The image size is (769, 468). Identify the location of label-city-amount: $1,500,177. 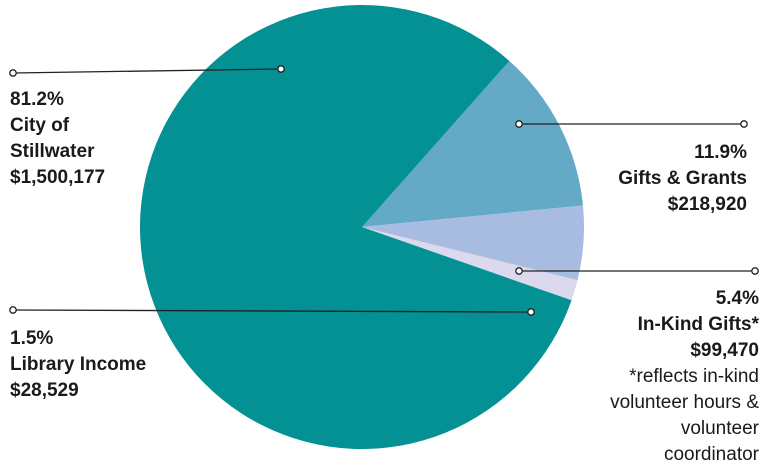
(58, 177).